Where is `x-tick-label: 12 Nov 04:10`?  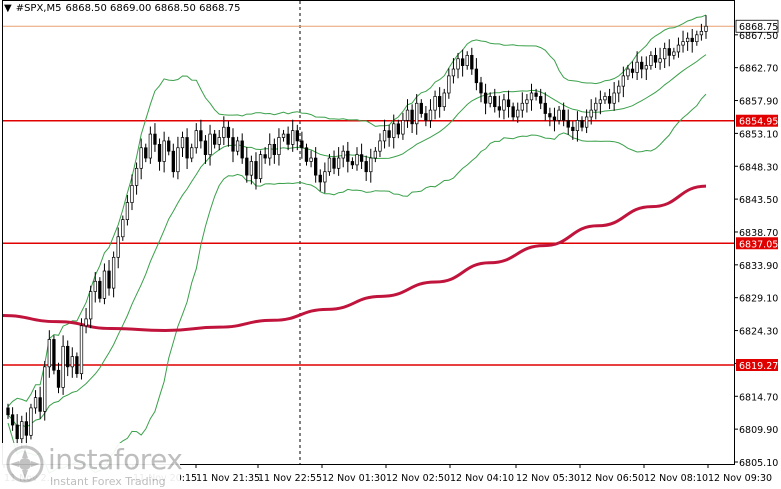 x-tick-label: 12 Nov 04:10 is located at coordinates (482, 478).